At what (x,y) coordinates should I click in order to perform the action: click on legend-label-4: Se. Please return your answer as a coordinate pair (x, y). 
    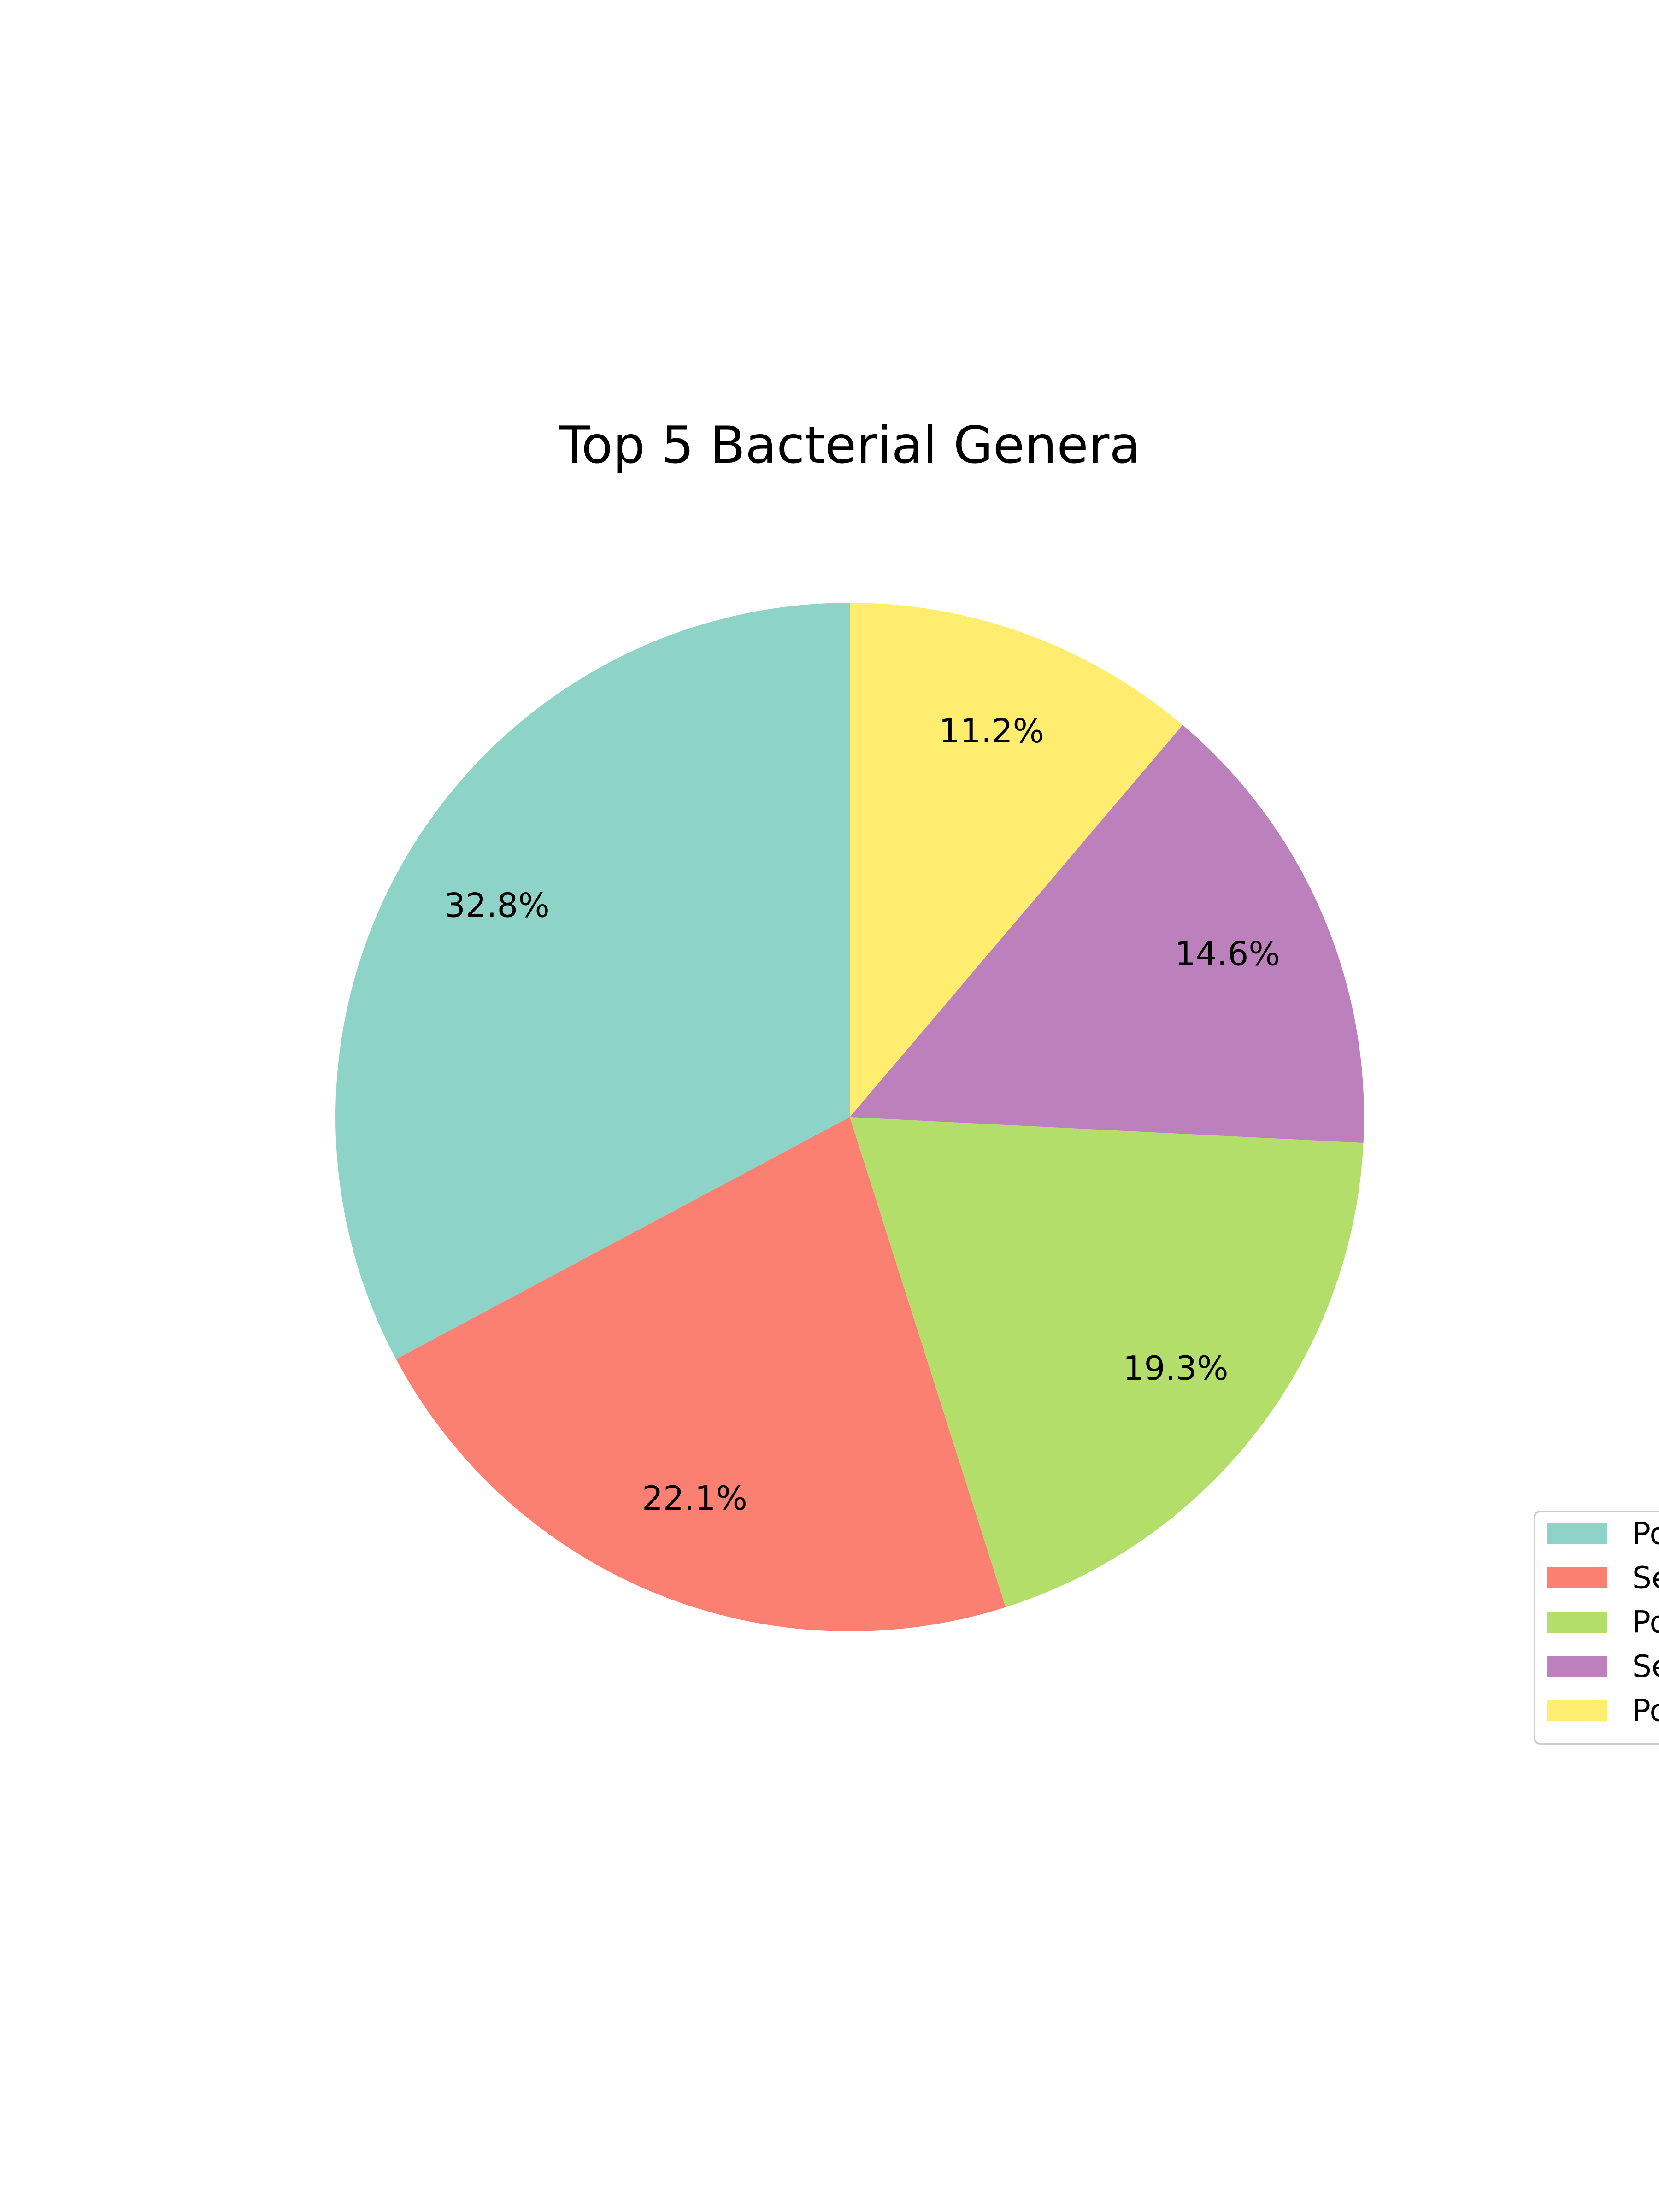
    Looking at the image, I should click on (1645, 1666).